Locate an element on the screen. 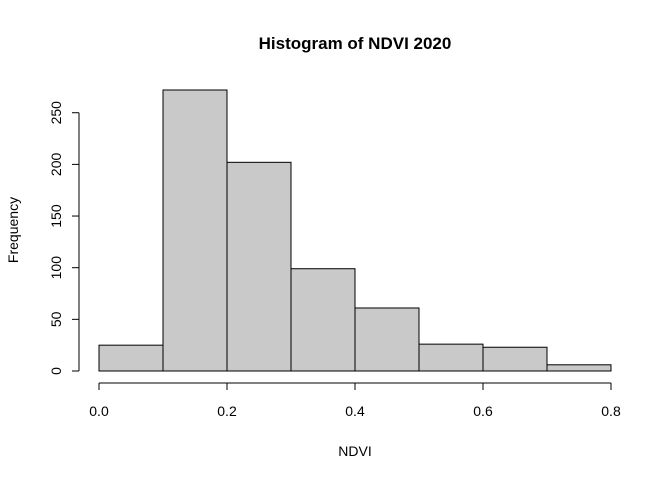 Image resolution: width=672 pixels, height=480 pixels. x-tick-label: 0.6 is located at coordinates (483, 411).